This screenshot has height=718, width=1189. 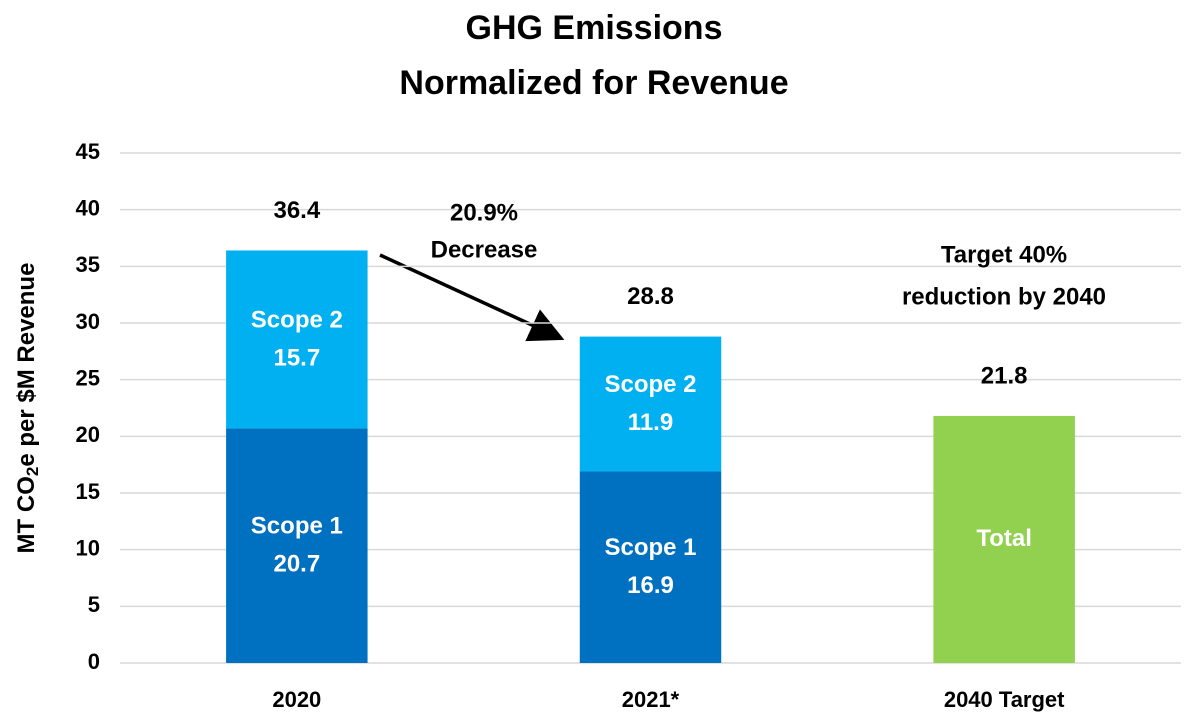 I want to click on chart-title: Normalized for Revenue, so click(x=593, y=83).